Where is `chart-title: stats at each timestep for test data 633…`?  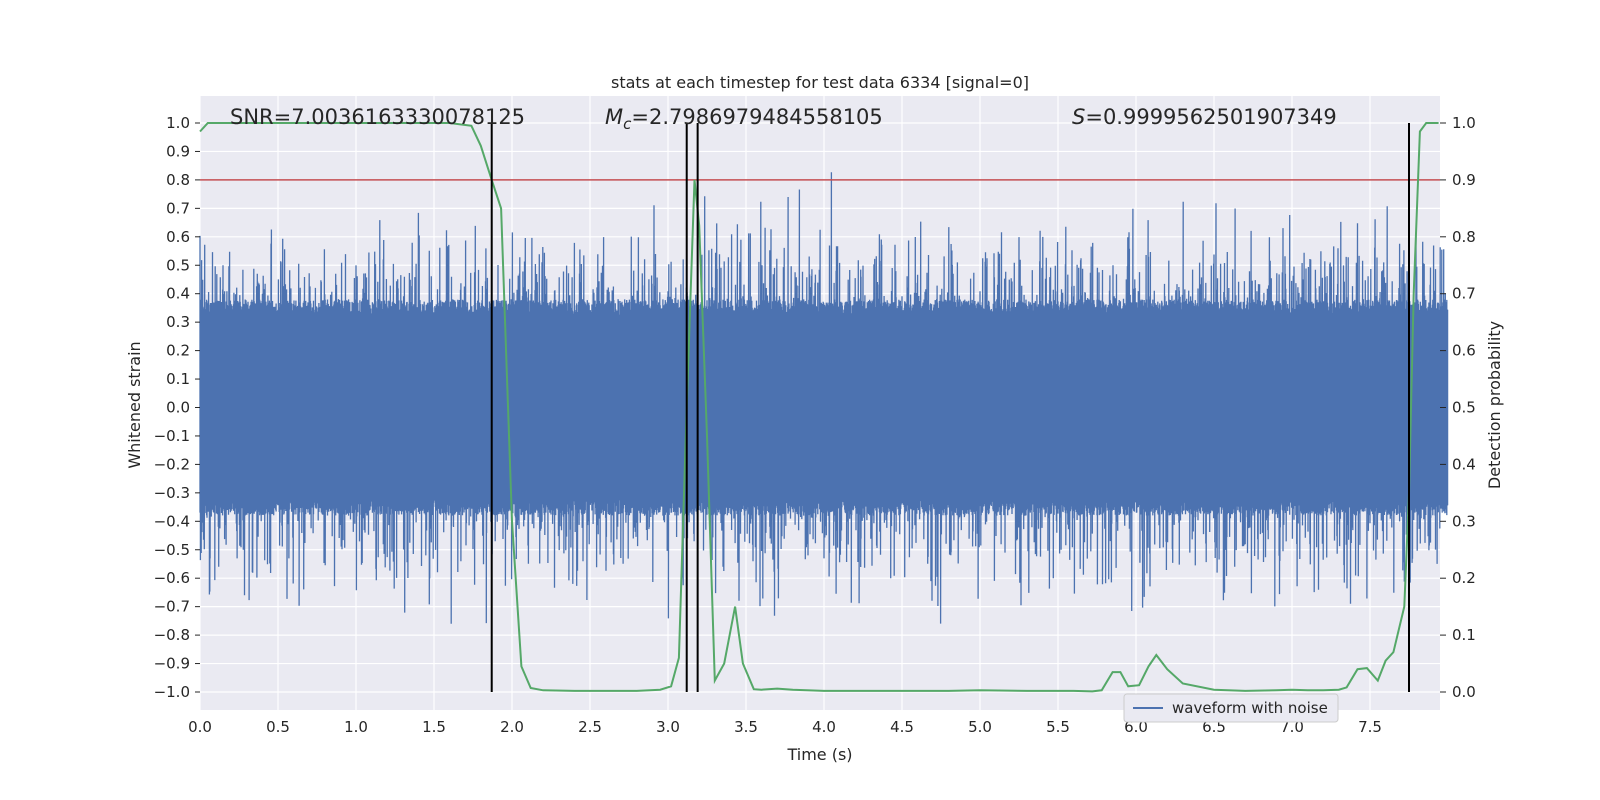 chart-title: stats at each timestep for test data 633… is located at coordinates (820, 82).